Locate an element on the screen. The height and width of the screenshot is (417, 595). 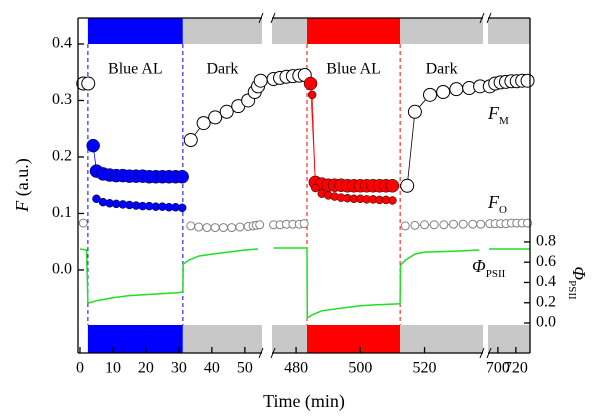
x-tick-label: 10 is located at coordinates (113, 368).